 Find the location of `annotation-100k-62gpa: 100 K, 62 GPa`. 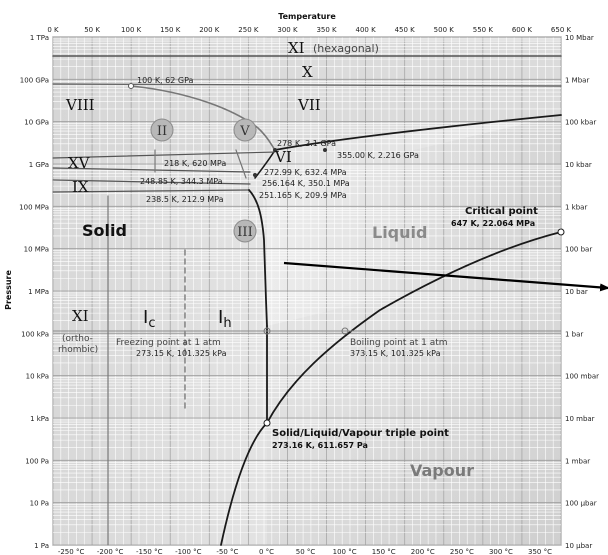

annotation-100k-62gpa: 100 K, 62 GPa is located at coordinates (165, 80).